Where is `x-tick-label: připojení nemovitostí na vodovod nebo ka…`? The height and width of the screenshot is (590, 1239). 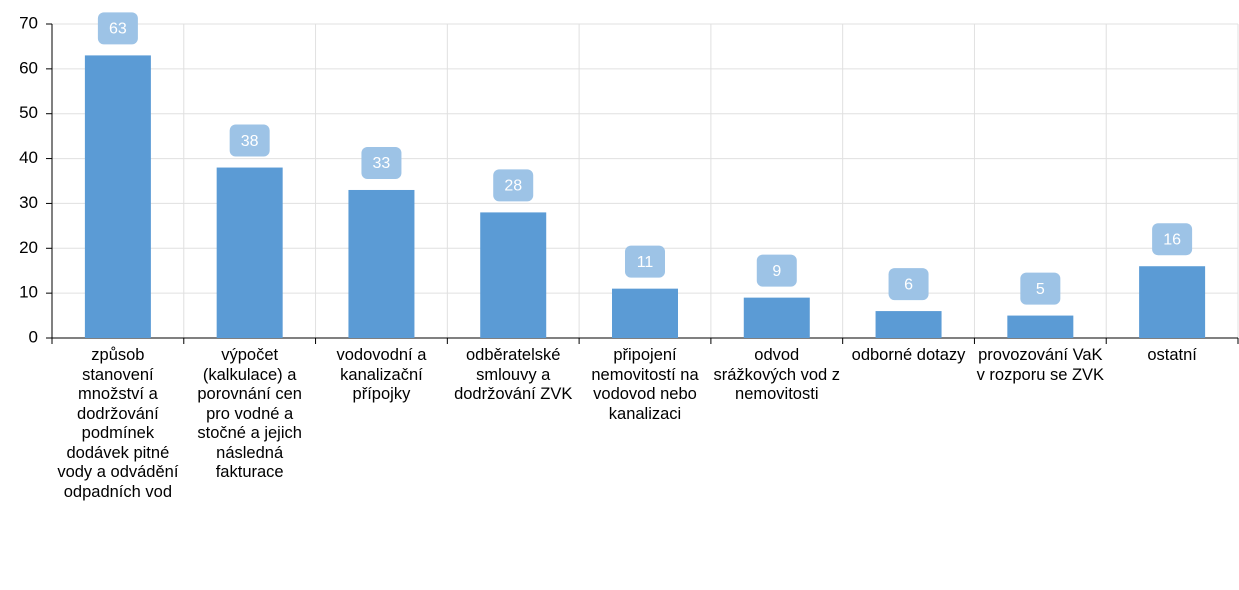 x-tick-label: připojení nemovitostí na vodovod nebo ka… is located at coordinates (645, 384).